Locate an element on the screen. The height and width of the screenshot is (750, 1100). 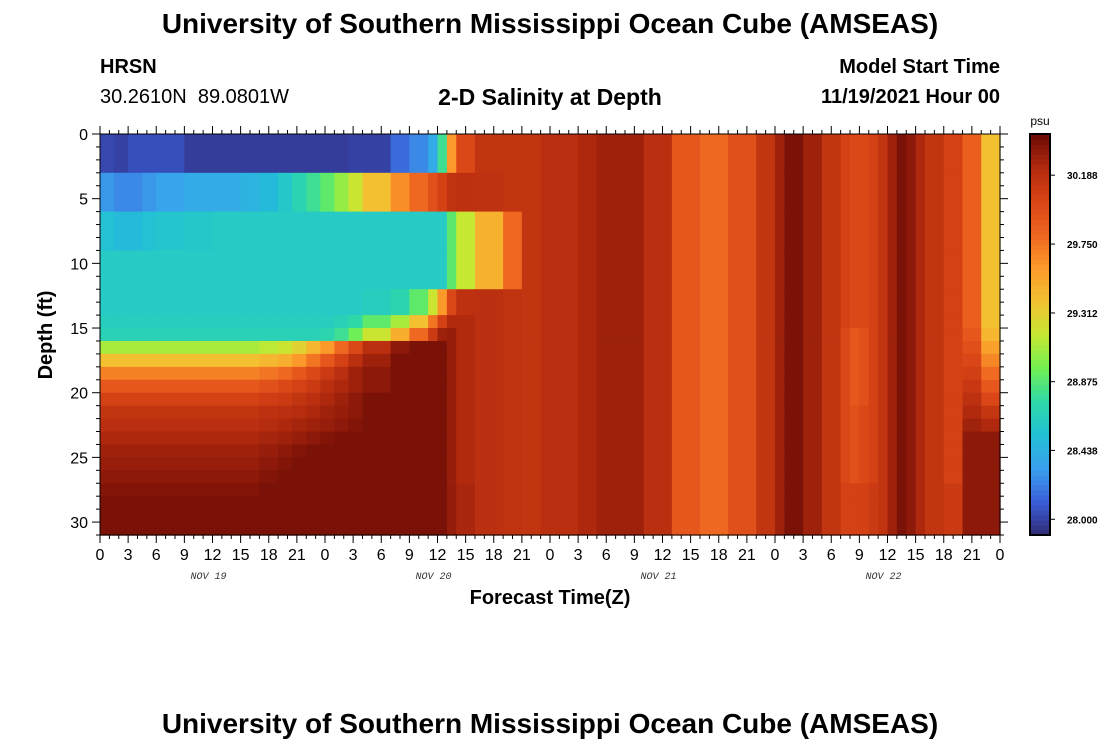
colorbar-frame is located at coordinates (1040, 334).